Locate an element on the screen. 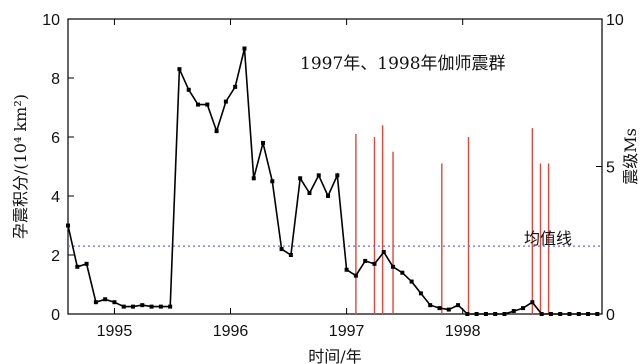 The height and width of the screenshot is (364, 644). y-axis-right-title: 震级Ms is located at coordinates (630, 156).